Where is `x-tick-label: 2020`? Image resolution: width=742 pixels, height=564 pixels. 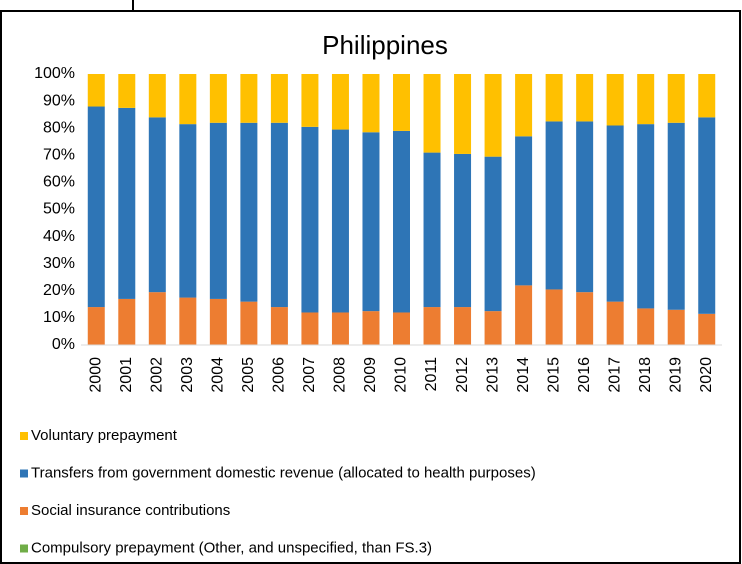
x-tick-label: 2020 is located at coordinates (706, 375).